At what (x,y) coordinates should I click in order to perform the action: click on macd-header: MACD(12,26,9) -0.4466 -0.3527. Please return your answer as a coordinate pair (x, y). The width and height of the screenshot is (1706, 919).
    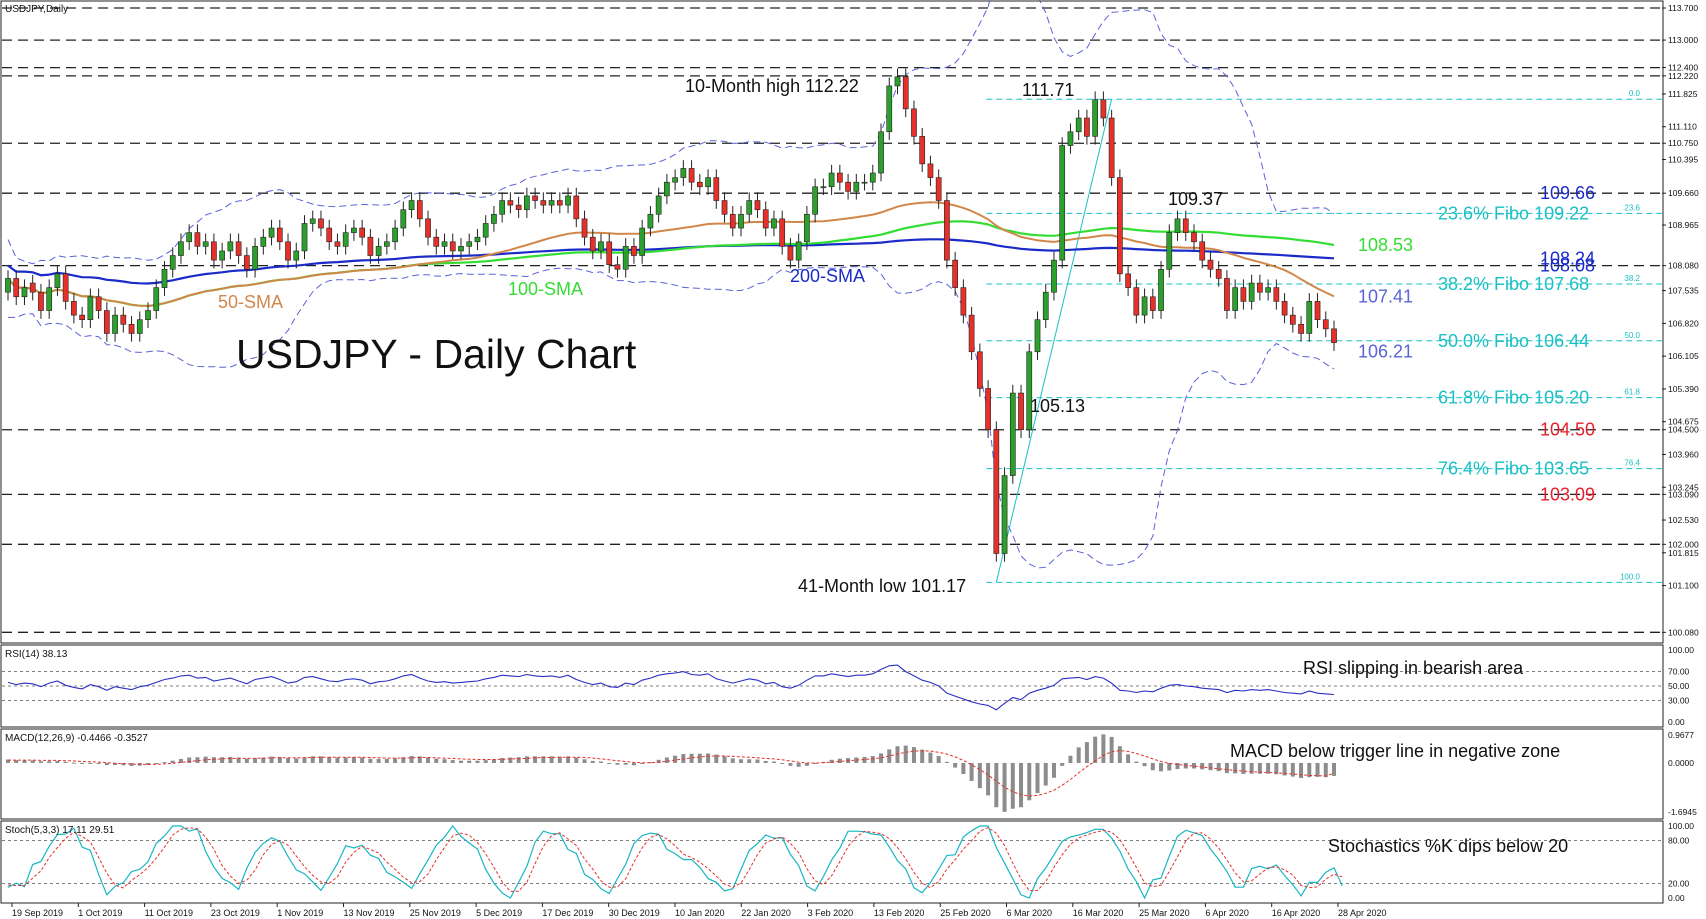
    Looking at the image, I should click on (76, 738).